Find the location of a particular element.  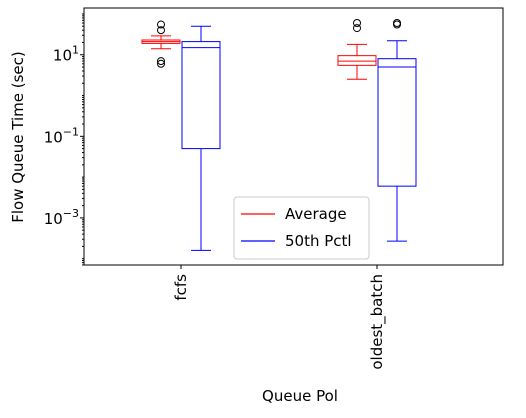

x-tick-label: fcfs is located at coordinates (181, 287).